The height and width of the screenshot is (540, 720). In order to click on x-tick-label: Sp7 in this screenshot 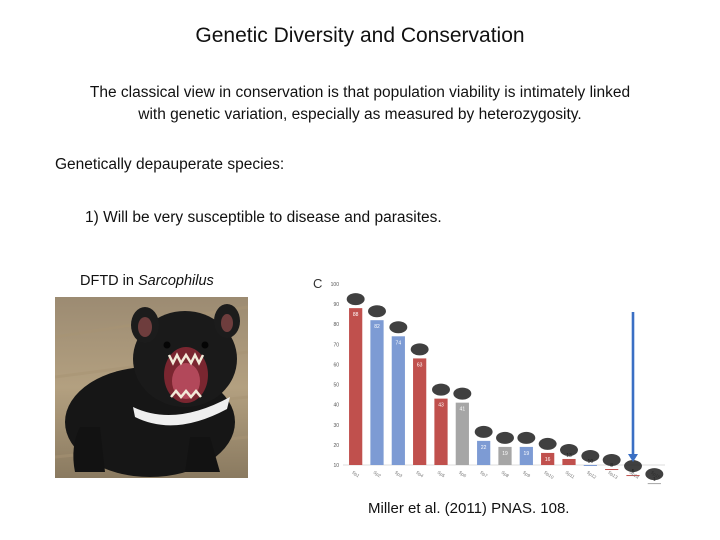, I will do `click(484, 474)`.